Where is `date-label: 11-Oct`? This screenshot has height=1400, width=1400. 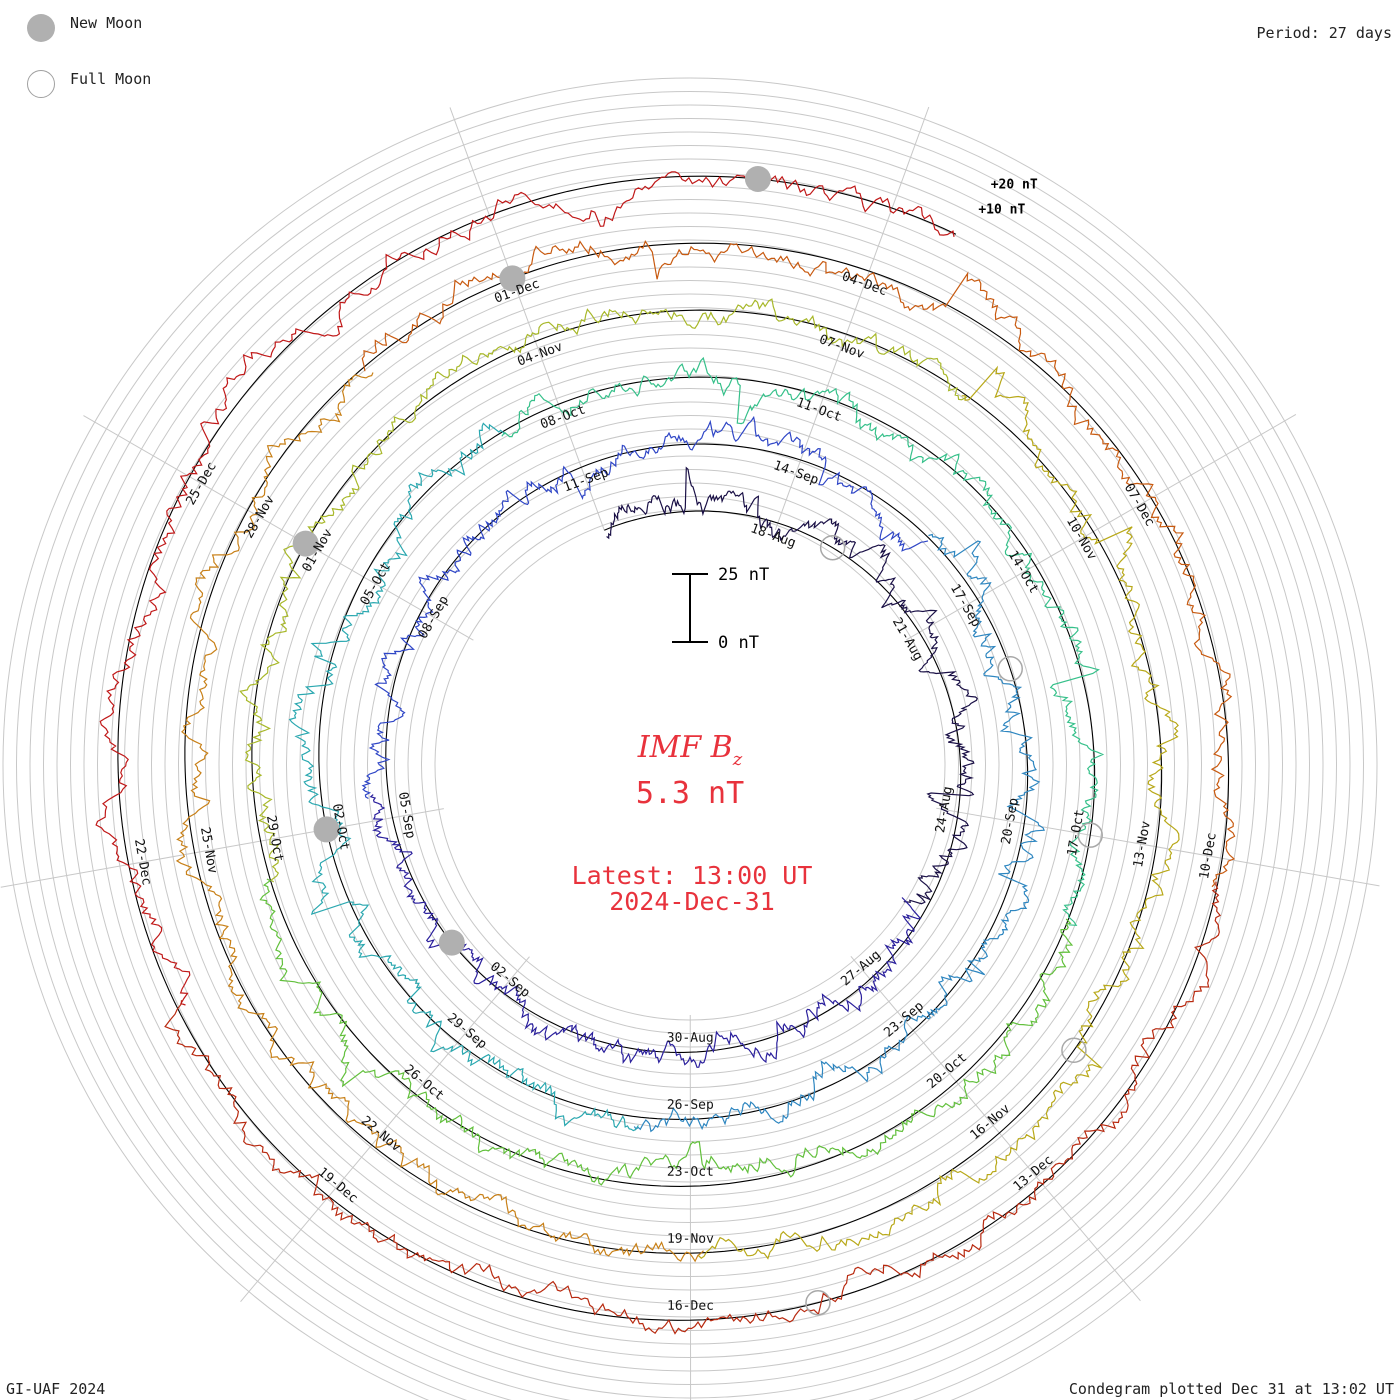
date-label: 11-Oct is located at coordinates (818, 410).